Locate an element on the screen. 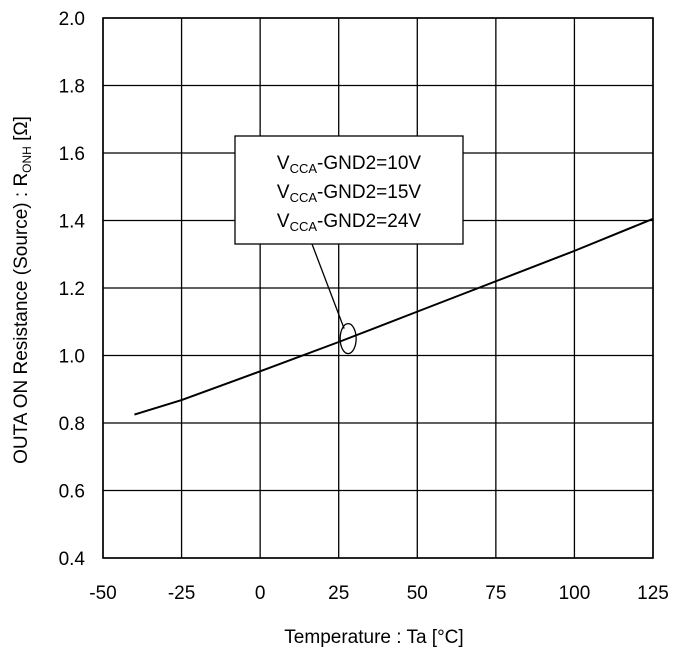 Image resolution: width=675 pixels, height=655 pixels. y-tick-labels: 0.4 0.6 0.8 1.0 1.2 1.4 1.6 1.8 2.0 is located at coordinates (72, 289).